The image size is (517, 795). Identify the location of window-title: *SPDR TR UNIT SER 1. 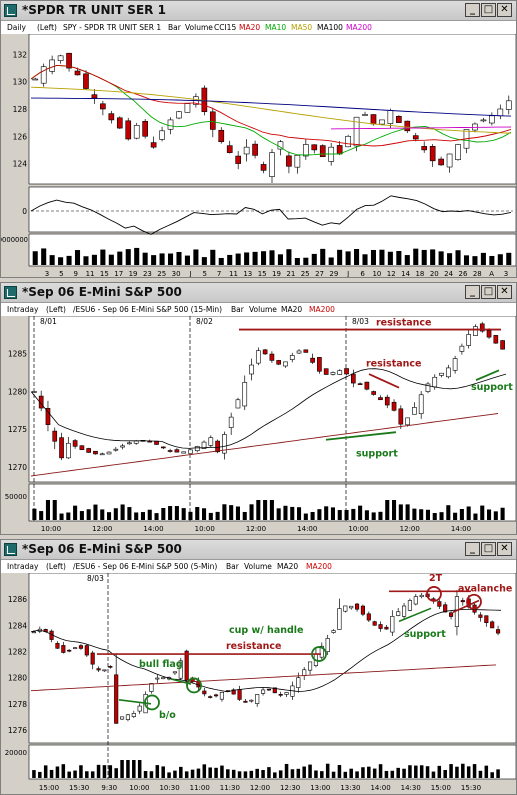
(94, 10).